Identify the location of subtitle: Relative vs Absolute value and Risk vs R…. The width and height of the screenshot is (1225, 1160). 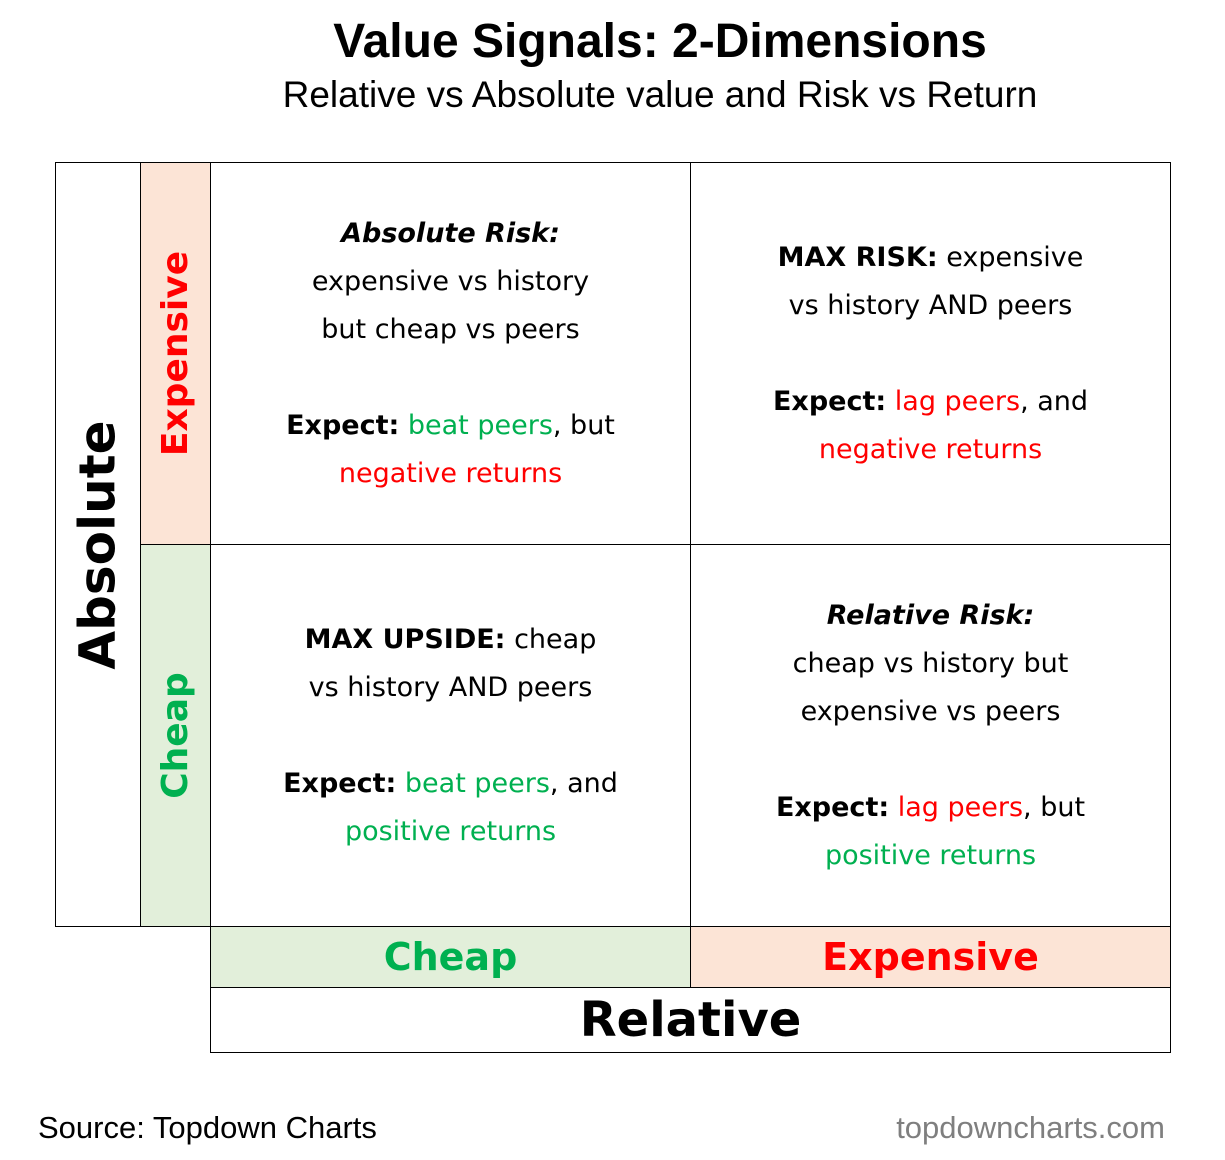
(660, 94).